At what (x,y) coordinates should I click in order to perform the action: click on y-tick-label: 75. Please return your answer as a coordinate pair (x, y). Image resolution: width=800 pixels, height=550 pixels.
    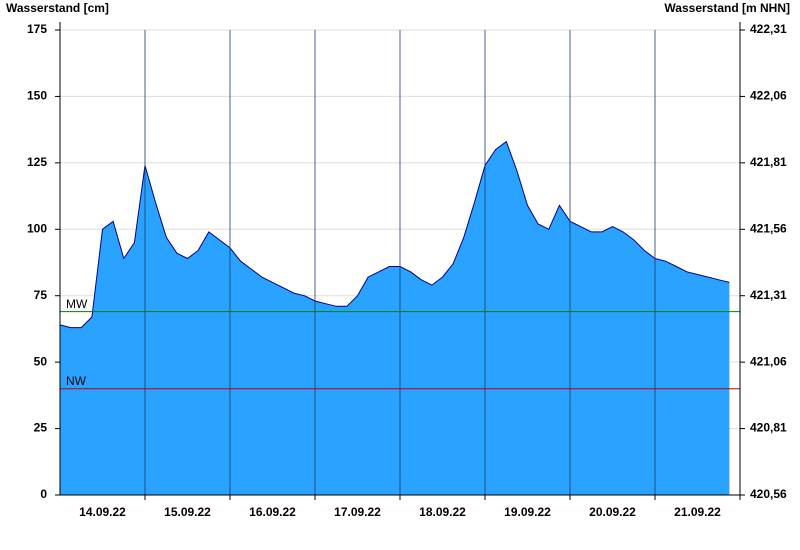
    Looking at the image, I should click on (41, 295).